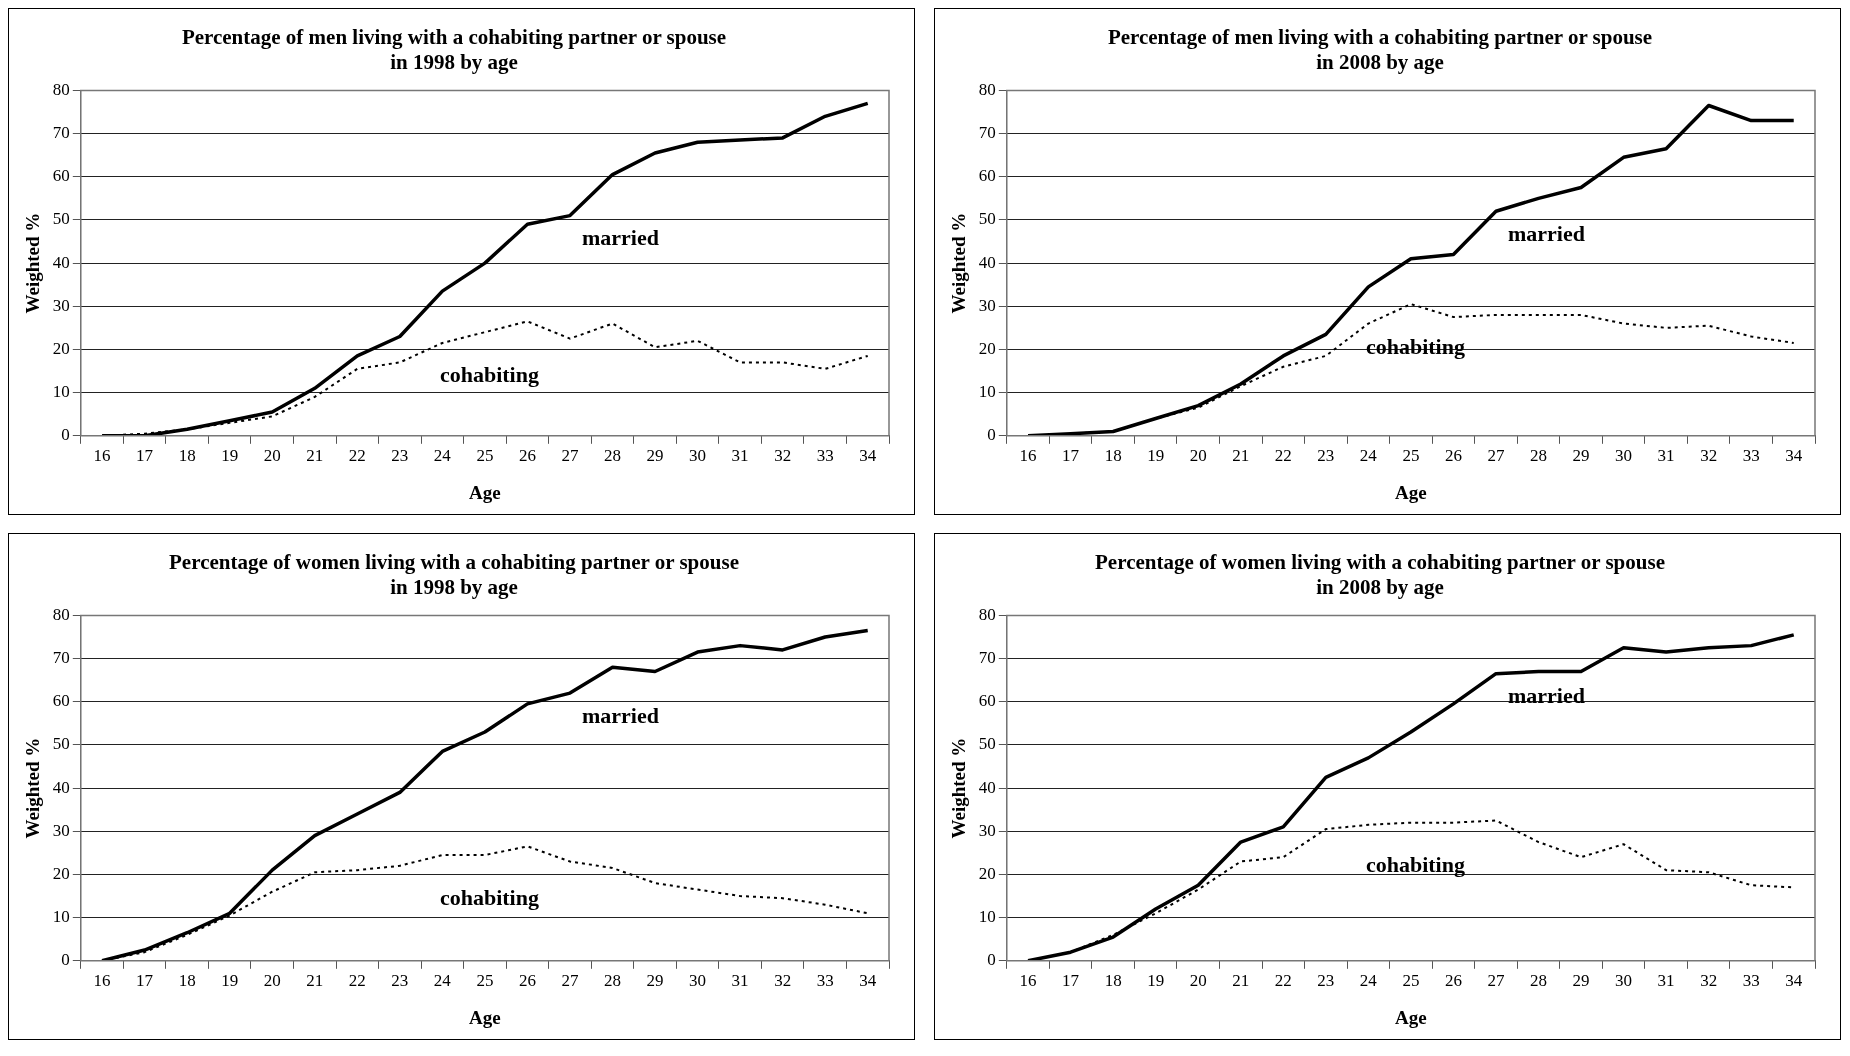  I want to click on chart-title: Percentage of women living with a cohabiting partner or spouse in 2008 by age, so click(1380, 575).